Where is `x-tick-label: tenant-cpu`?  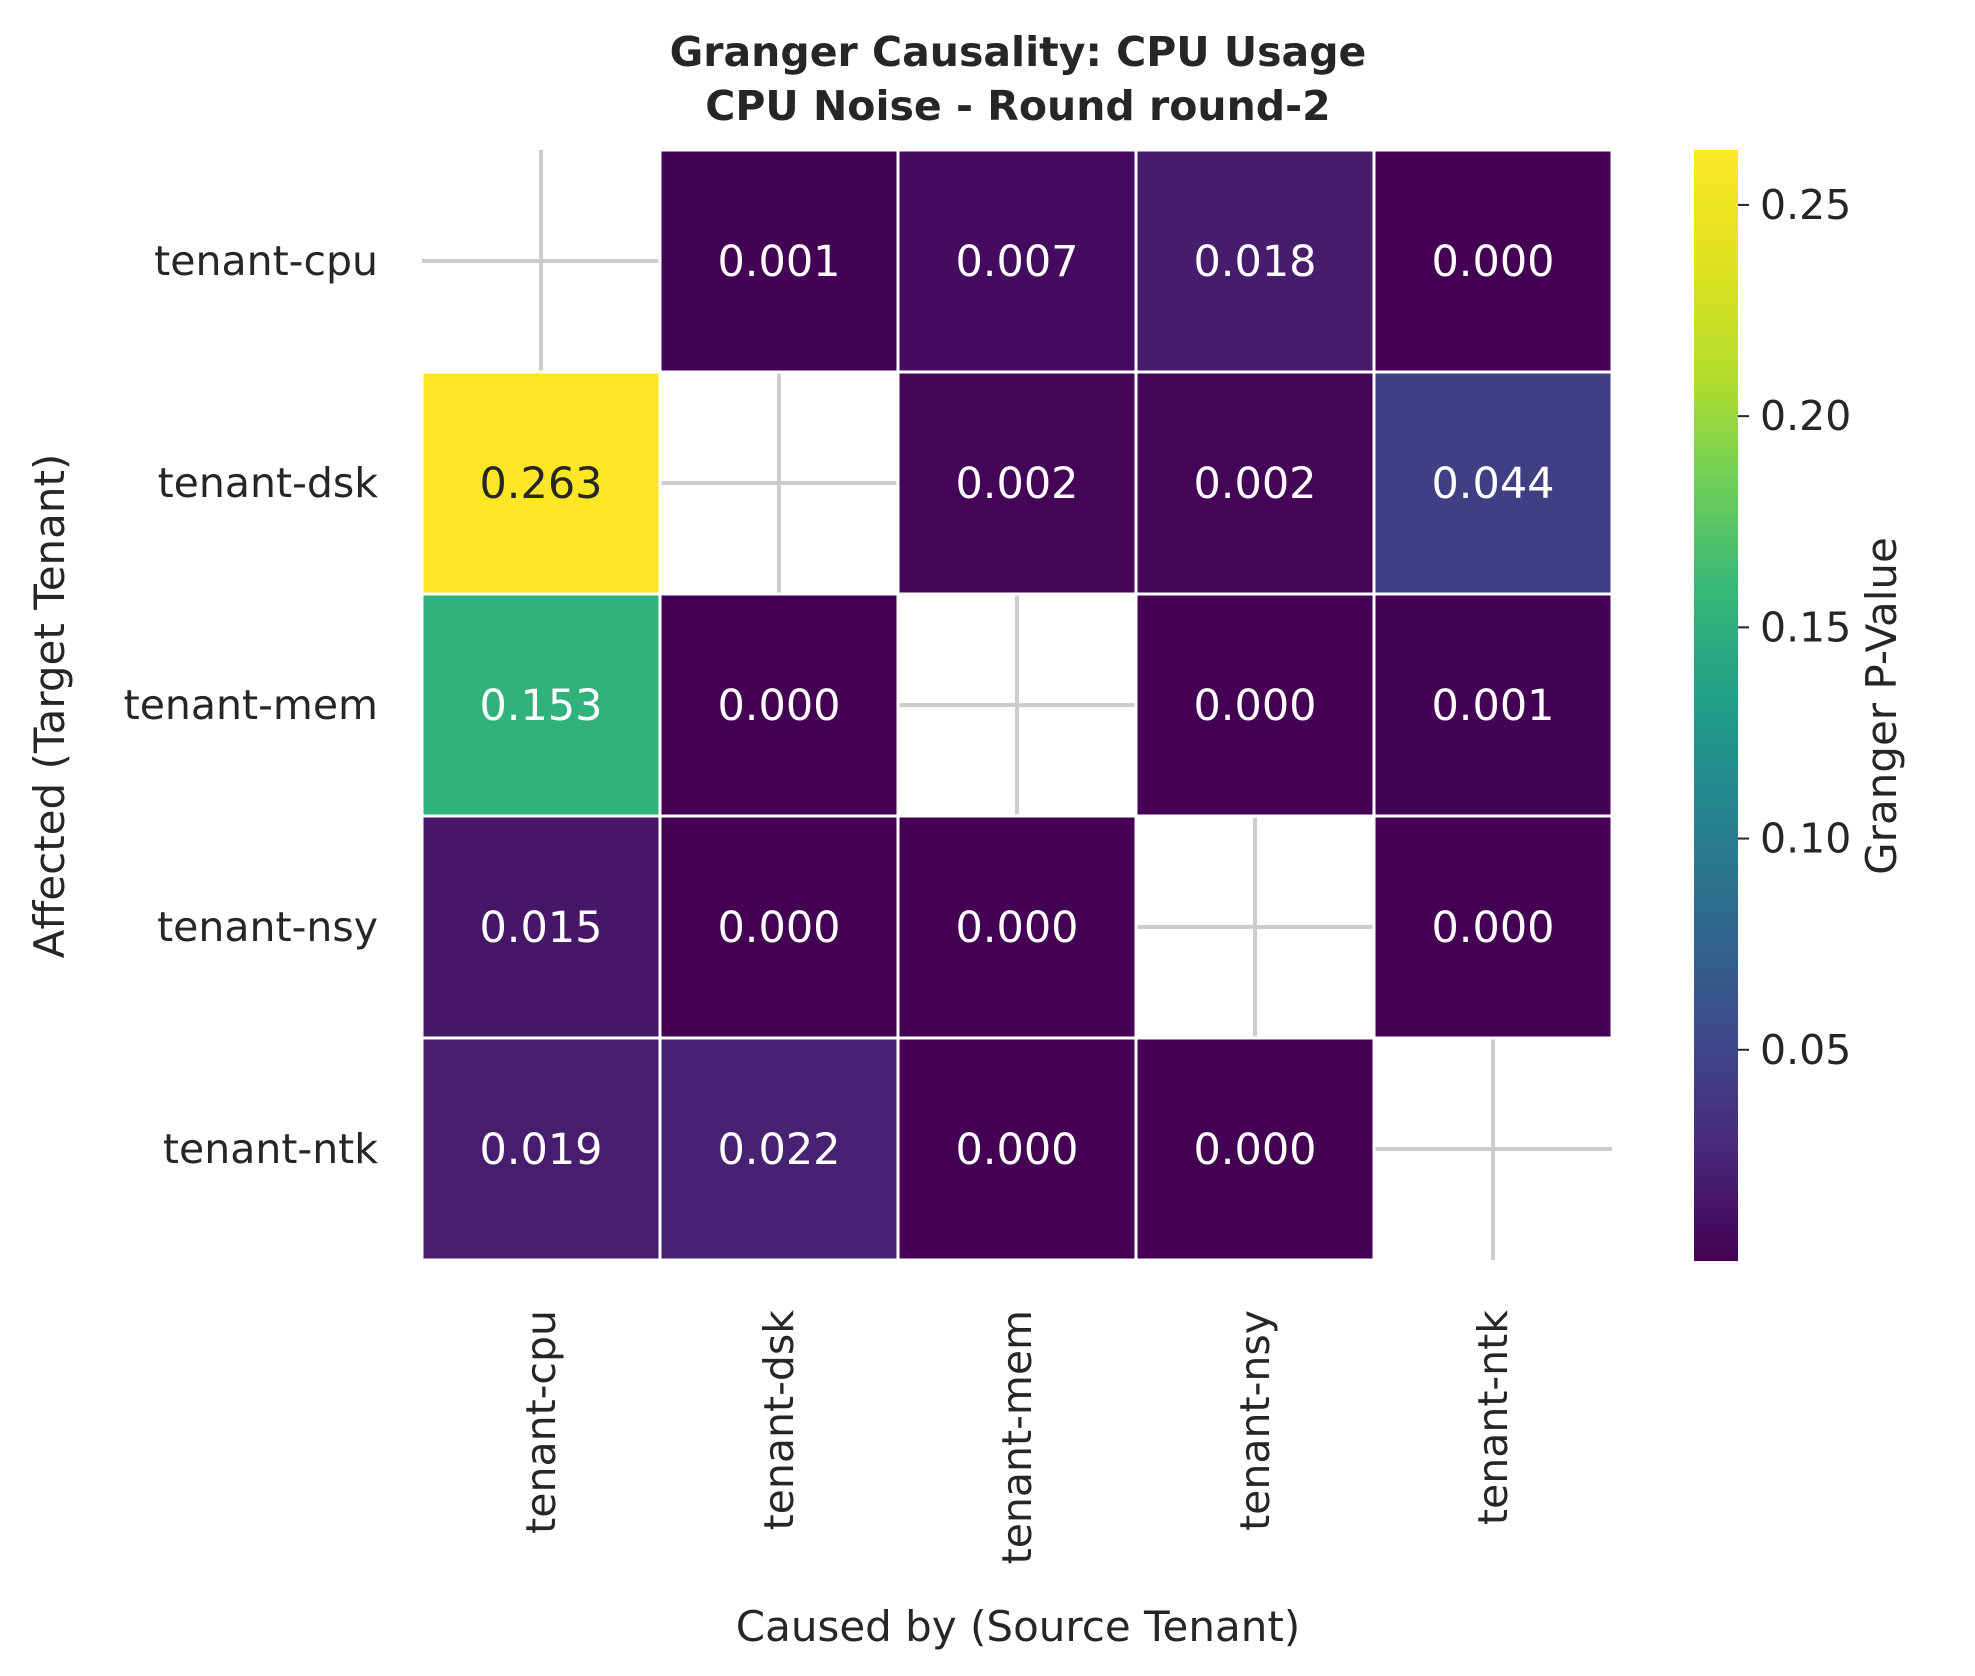
x-tick-label: tenant-cpu is located at coordinates (541, 1422).